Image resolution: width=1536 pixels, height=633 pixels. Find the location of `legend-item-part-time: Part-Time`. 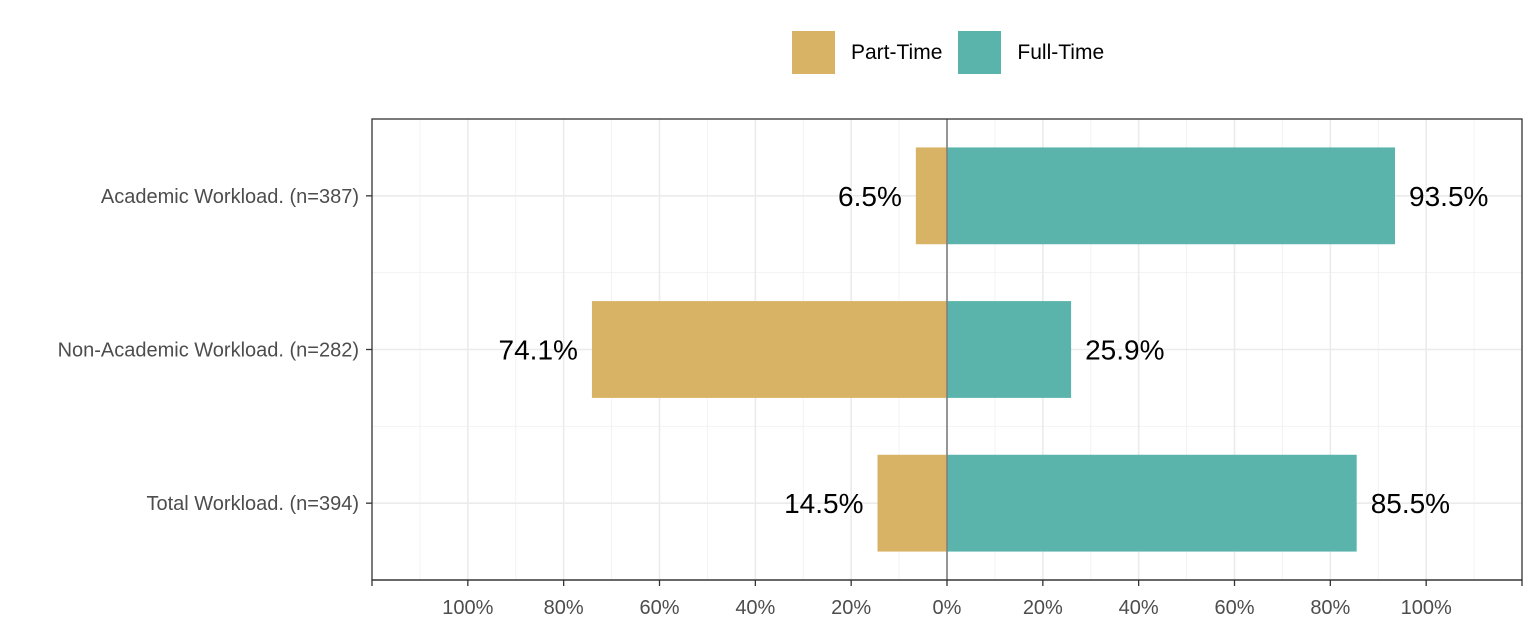

legend-item-part-time: Part-Time is located at coordinates (867, 52).